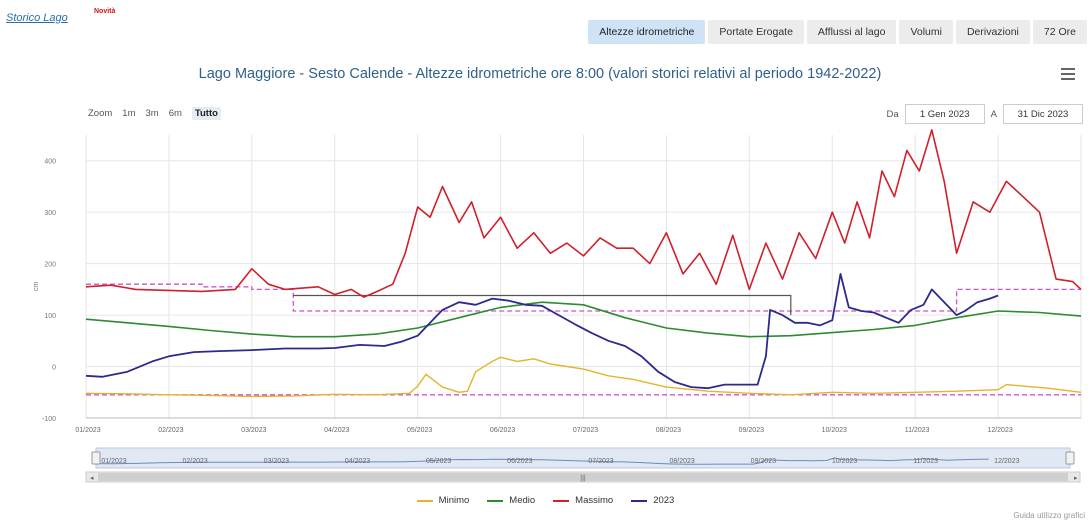 This screenshot has width=1091, height=528. What do you see at coordinates (170, 430) in the screenshot?
I see `x-tick-label: 02/2023` at bounding box center [170, 430].